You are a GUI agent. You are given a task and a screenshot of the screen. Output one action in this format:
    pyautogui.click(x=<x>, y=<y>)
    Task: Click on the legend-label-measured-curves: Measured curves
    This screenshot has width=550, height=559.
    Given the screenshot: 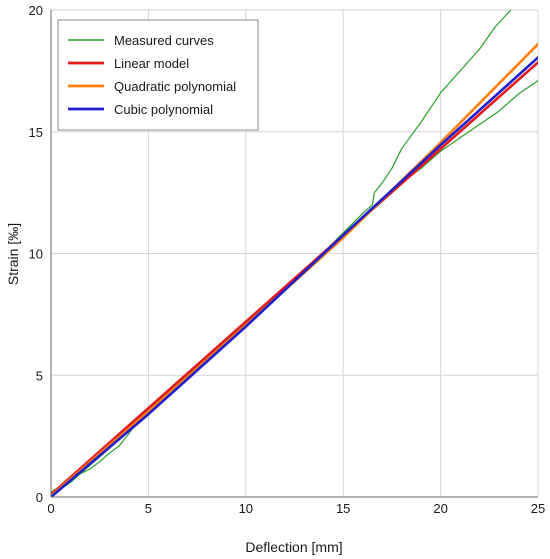 What is the action you would take?
    pyautogui.click(x=164, y=40)
    